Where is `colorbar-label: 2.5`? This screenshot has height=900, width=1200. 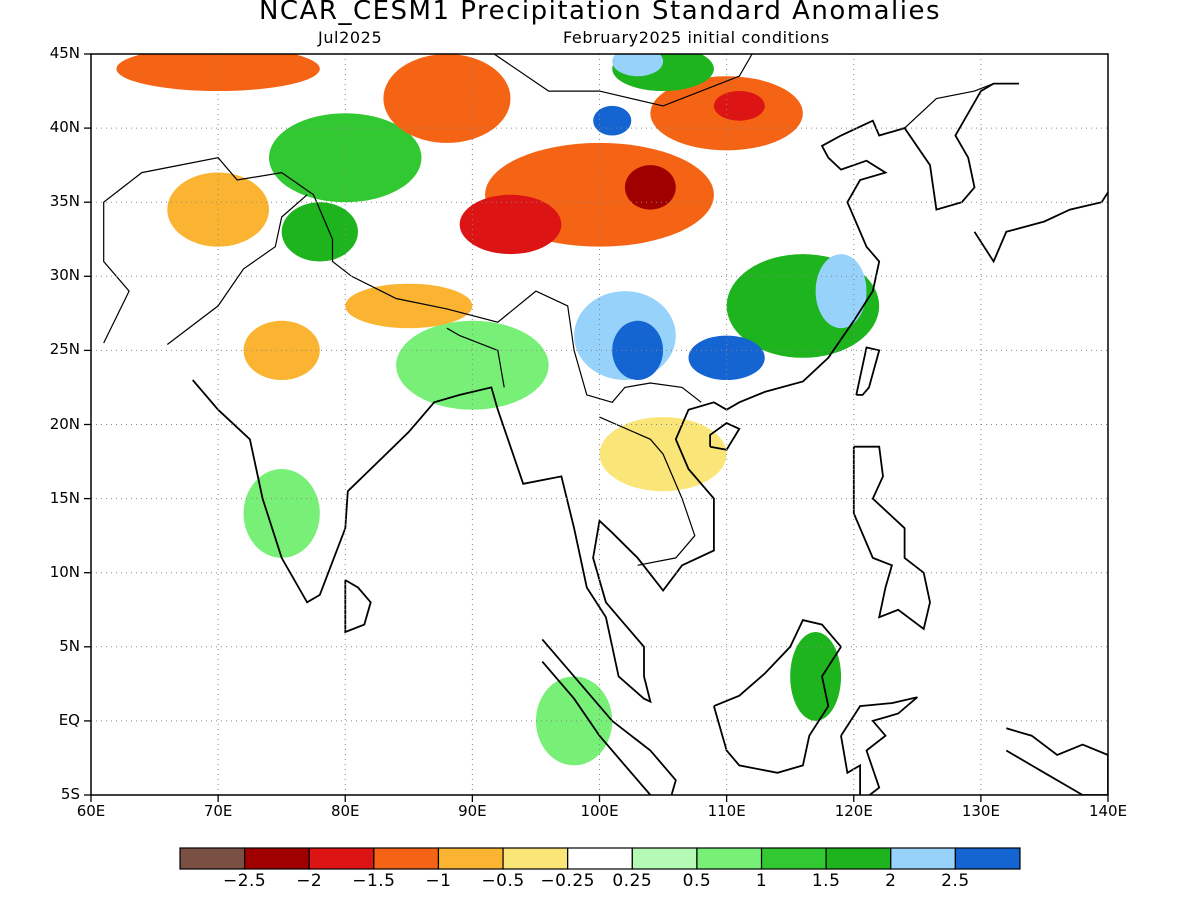 colorbar-label: 2.5 is located at coordinates (955, 881).